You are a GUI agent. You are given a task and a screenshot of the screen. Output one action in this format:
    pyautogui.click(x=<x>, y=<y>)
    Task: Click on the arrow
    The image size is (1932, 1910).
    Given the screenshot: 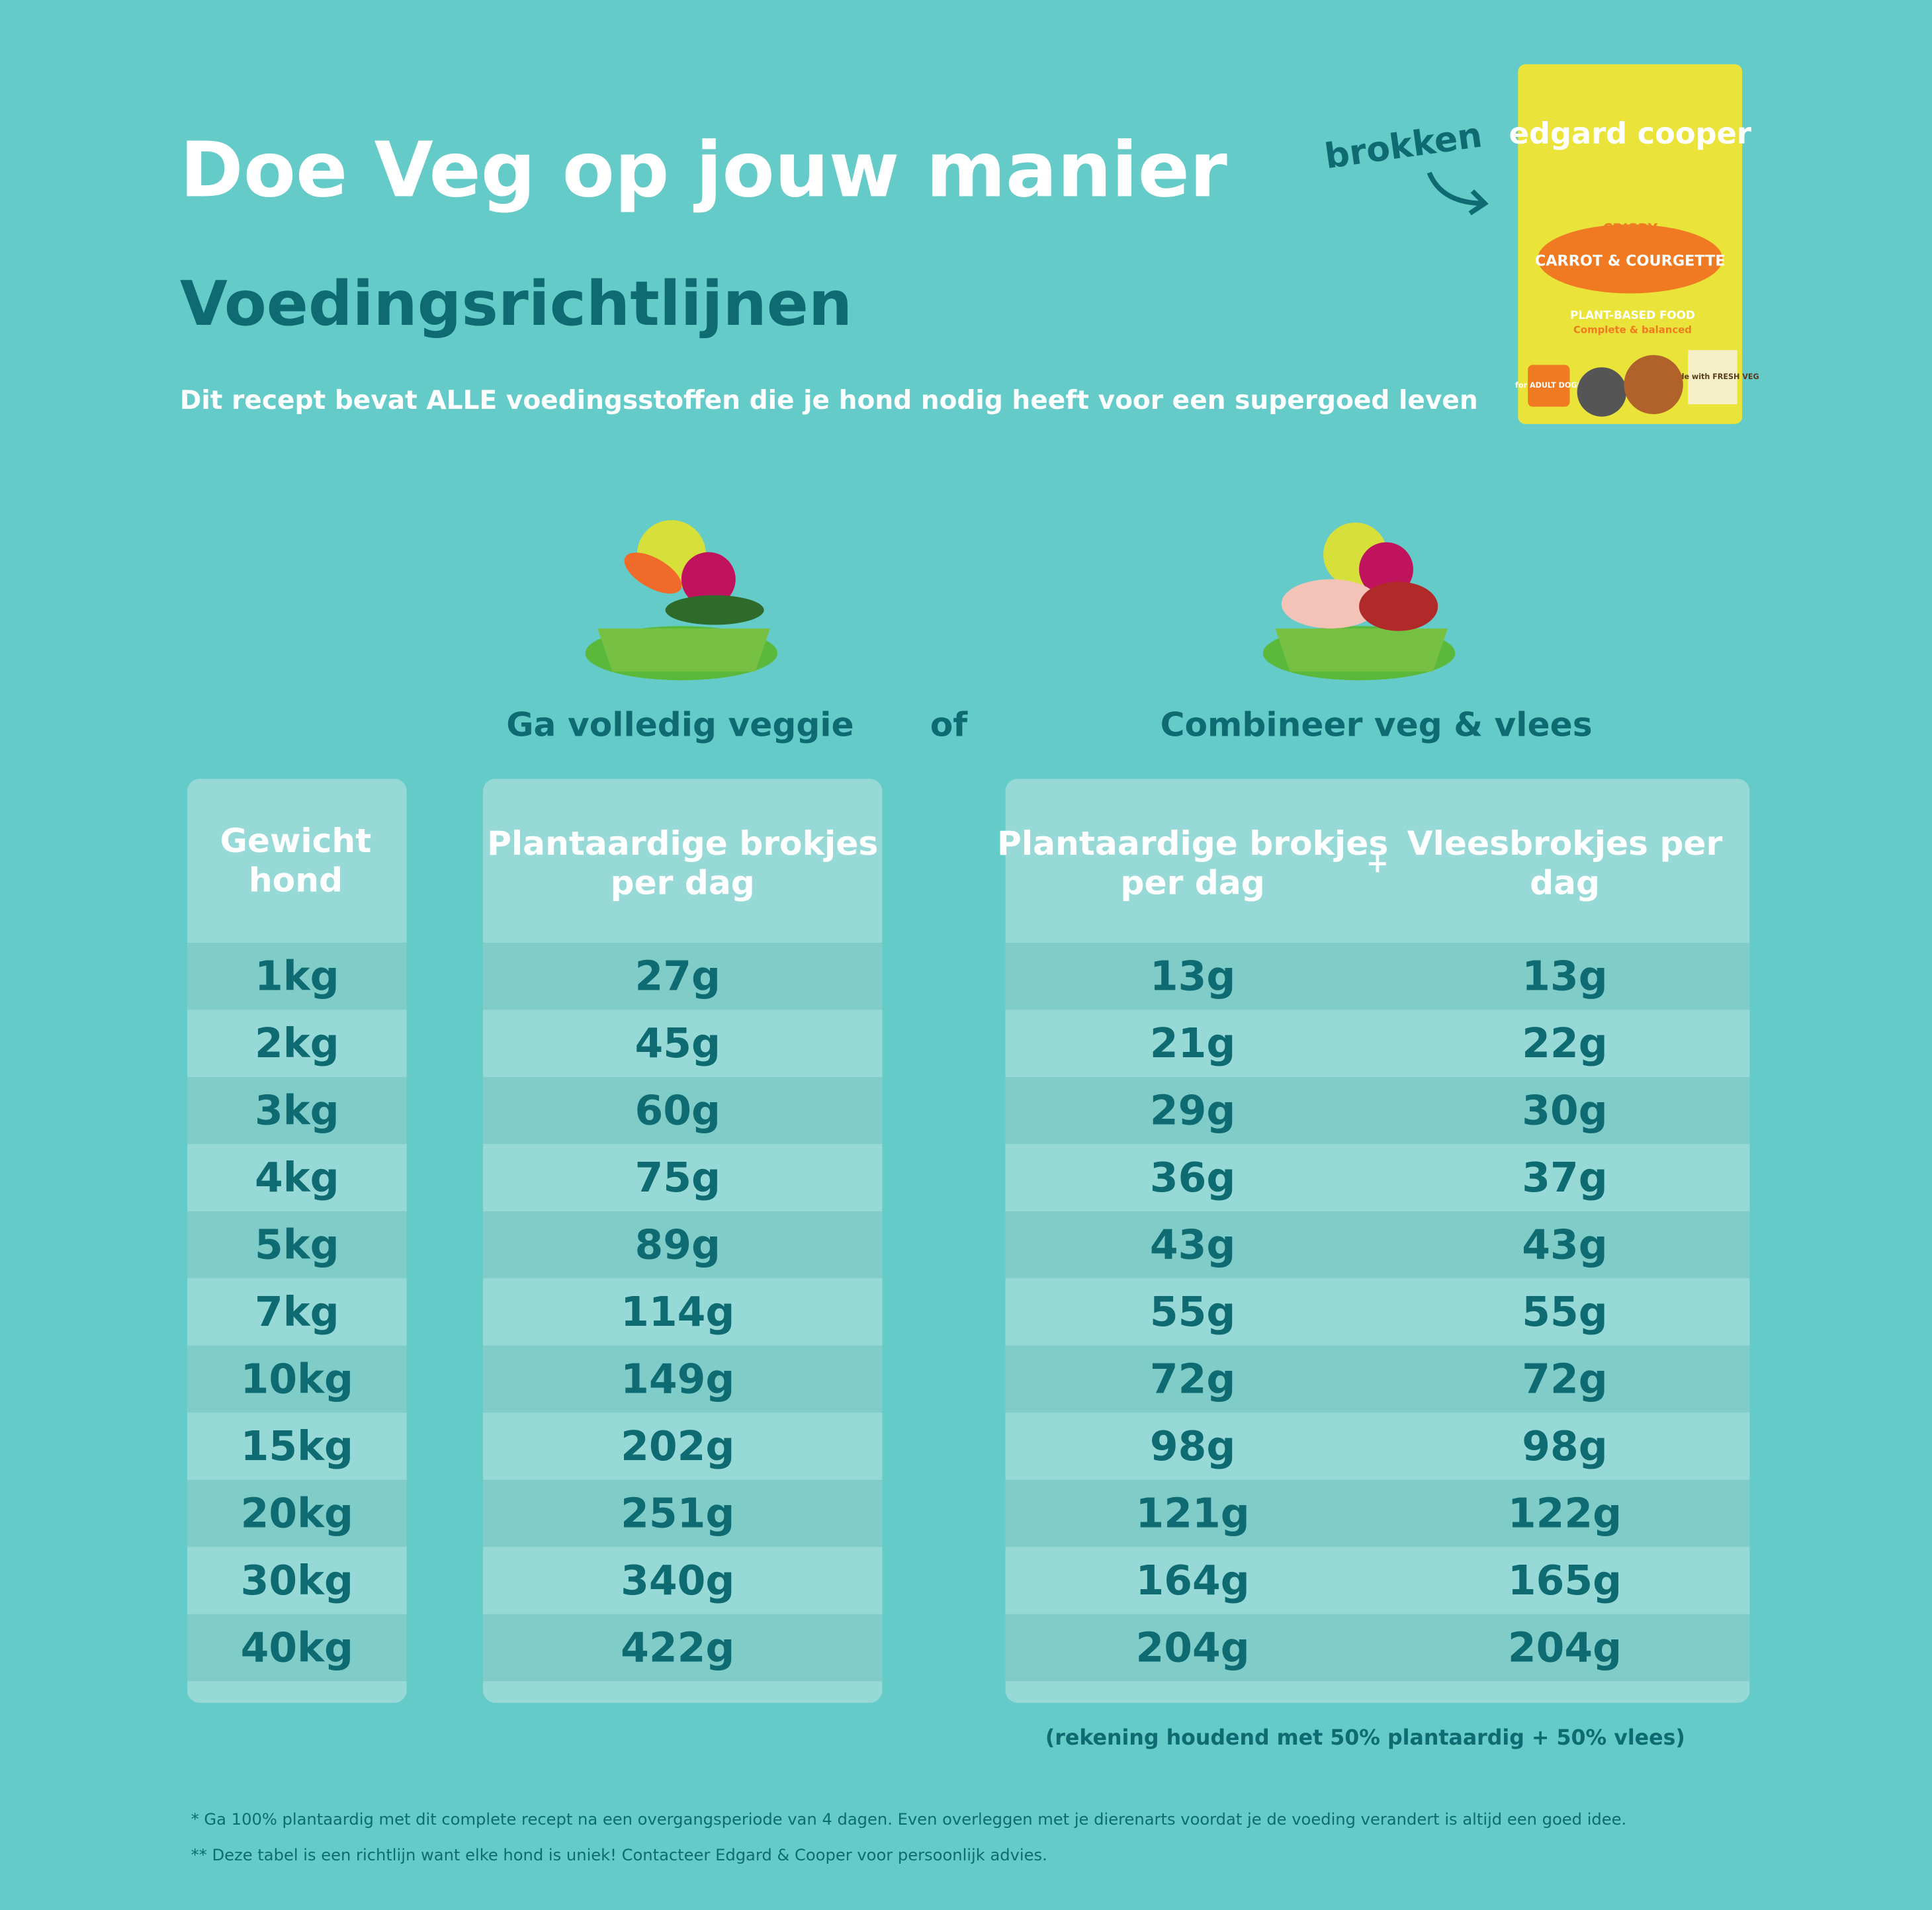 What is the action you would take?
    pyautogui.click(x=1458, y=193)
    